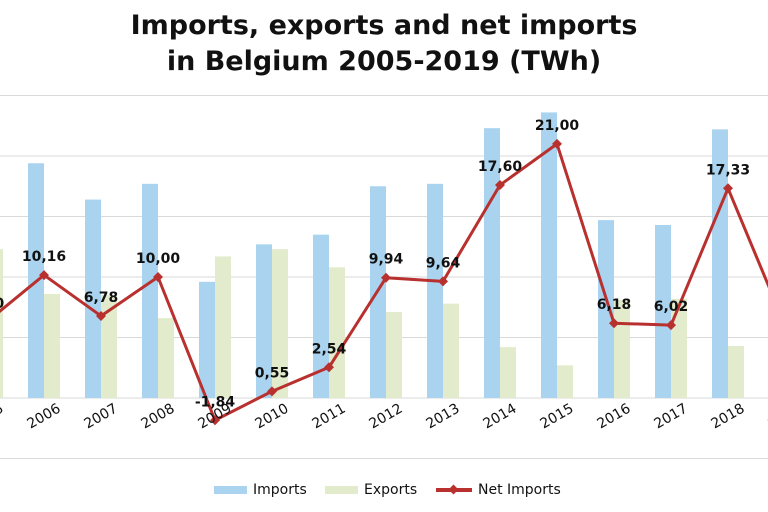 The image size is (768, 512). What do you see at coordinates (101, 315) in the screenshot?
I see `net-imports-point-2007` at bounding box center [101, 315].